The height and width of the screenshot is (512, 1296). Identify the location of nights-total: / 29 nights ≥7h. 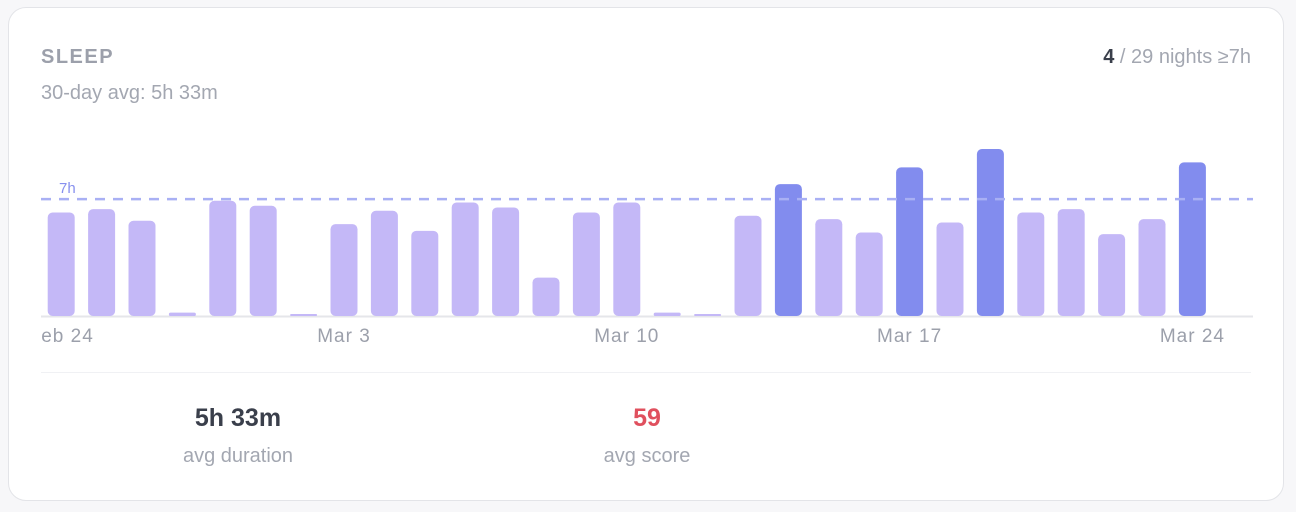
(1182, 57).